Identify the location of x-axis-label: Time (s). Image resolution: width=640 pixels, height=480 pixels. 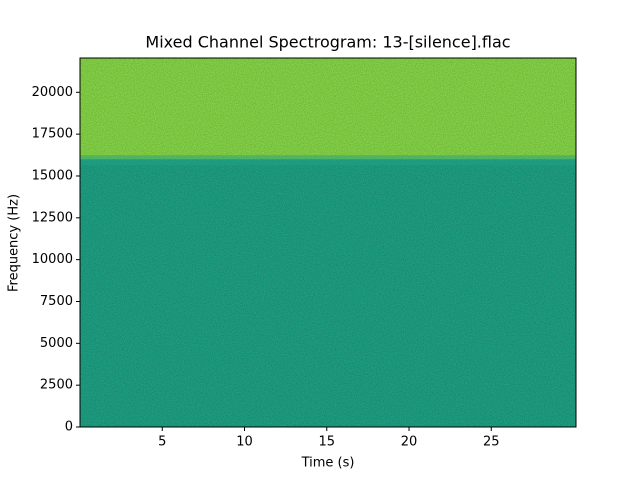
(328, 463).